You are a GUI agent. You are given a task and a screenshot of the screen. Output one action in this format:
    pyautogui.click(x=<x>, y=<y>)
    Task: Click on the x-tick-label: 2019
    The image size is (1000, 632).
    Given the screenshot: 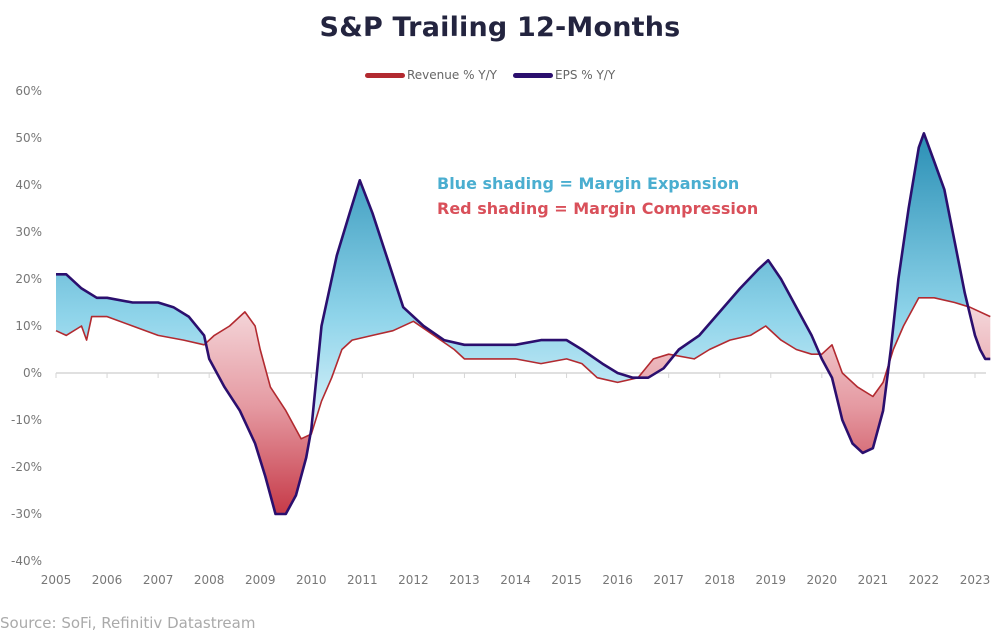 What is the action you would take?
    pyautogui.click(x=771, y=580)
    